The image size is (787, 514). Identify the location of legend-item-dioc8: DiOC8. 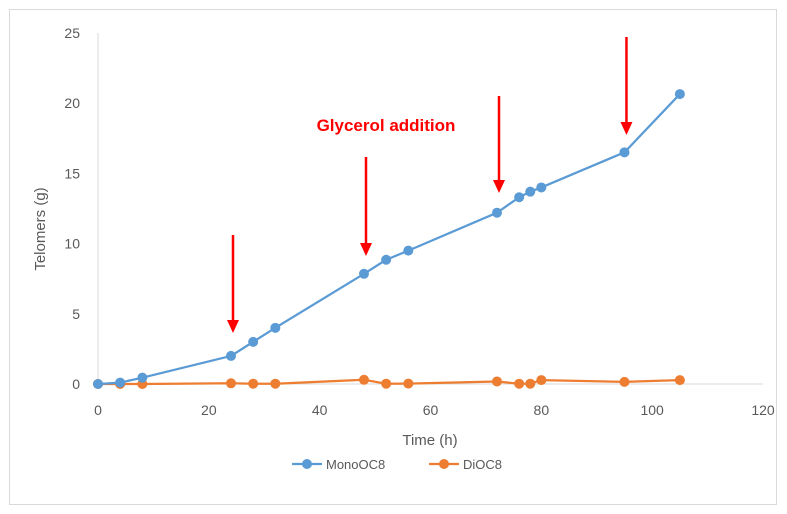
(465, 464).